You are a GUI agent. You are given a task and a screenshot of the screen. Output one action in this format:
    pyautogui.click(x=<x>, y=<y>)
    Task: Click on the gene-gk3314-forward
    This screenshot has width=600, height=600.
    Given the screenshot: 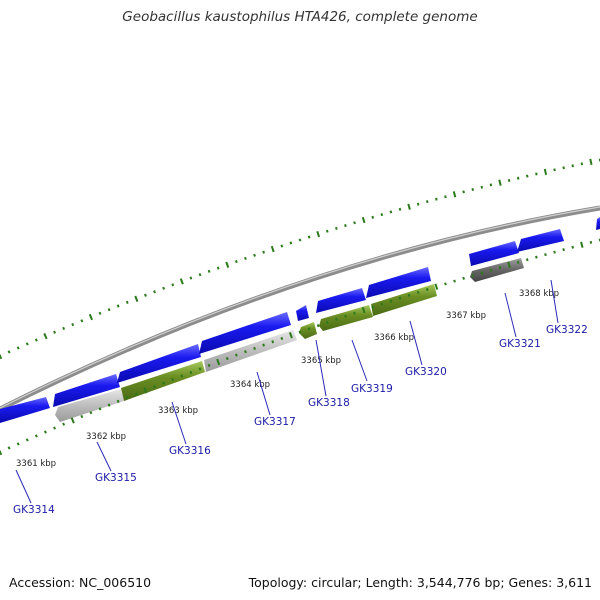 What is the action you would take?
    pyautogui.click(x=25, y=410)
    